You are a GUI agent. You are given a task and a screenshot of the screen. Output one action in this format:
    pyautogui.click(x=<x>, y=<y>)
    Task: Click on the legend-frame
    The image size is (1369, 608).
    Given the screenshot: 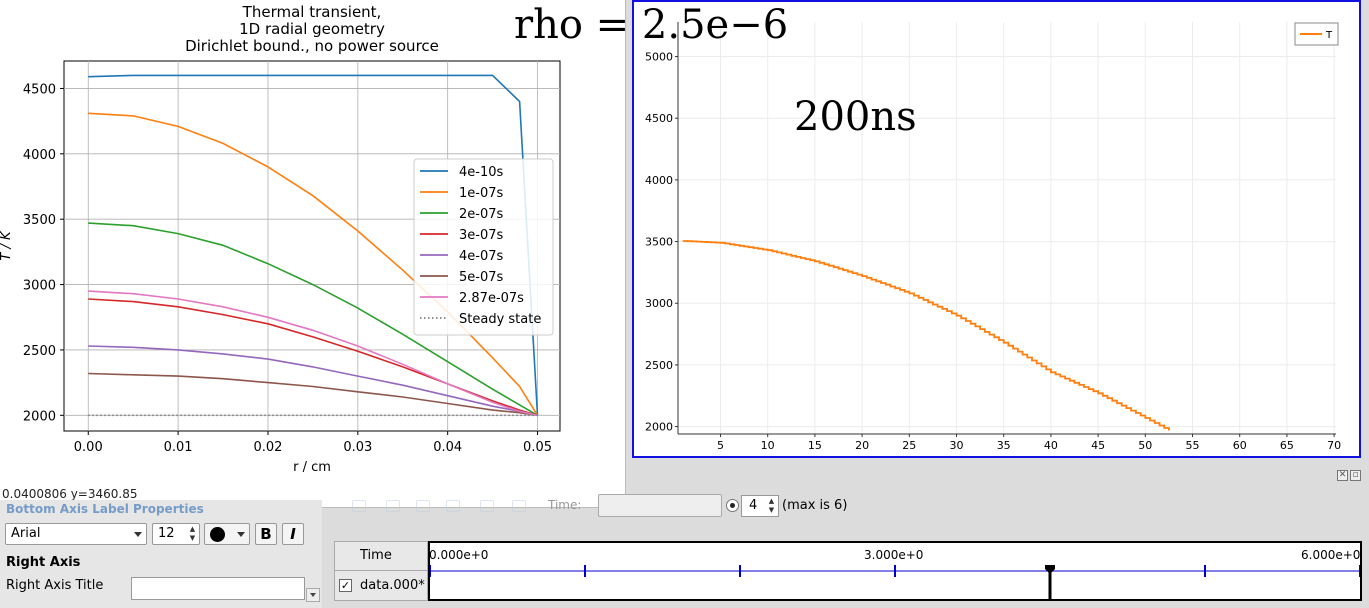 What is the action you would take?
    pyautogui.click(x=483, y=247)
    